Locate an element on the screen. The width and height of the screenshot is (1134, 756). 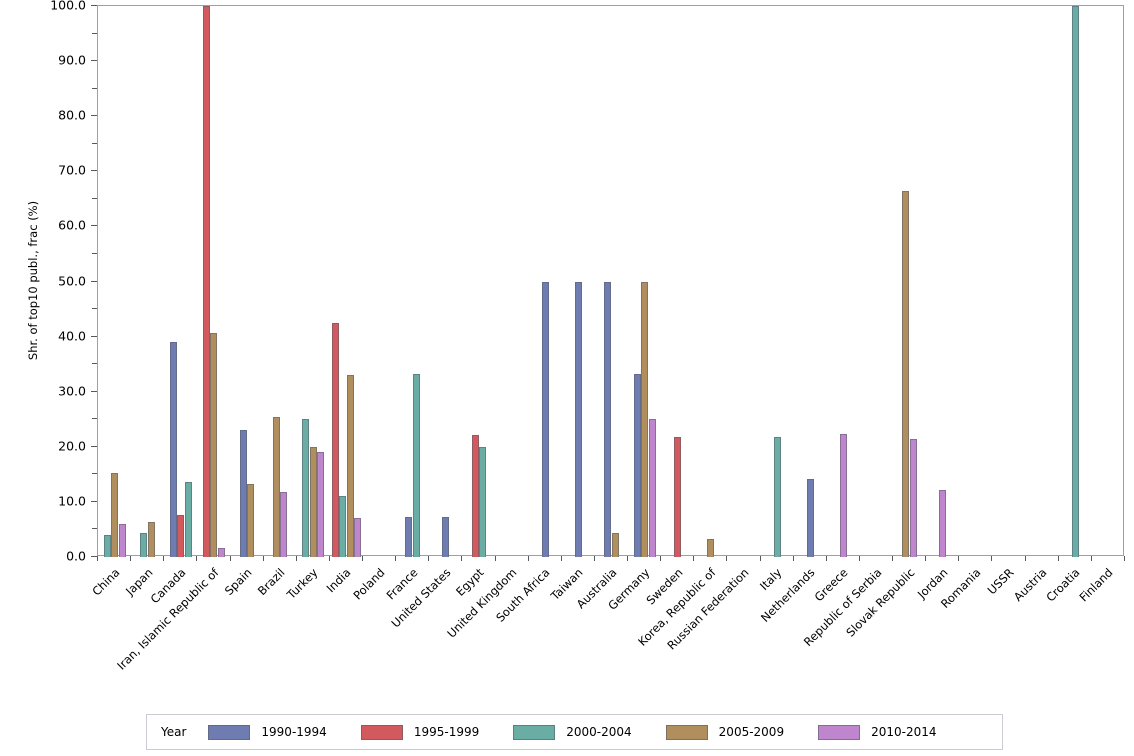
y-tick-label: 50.0 is located at coordinates (72, 280).